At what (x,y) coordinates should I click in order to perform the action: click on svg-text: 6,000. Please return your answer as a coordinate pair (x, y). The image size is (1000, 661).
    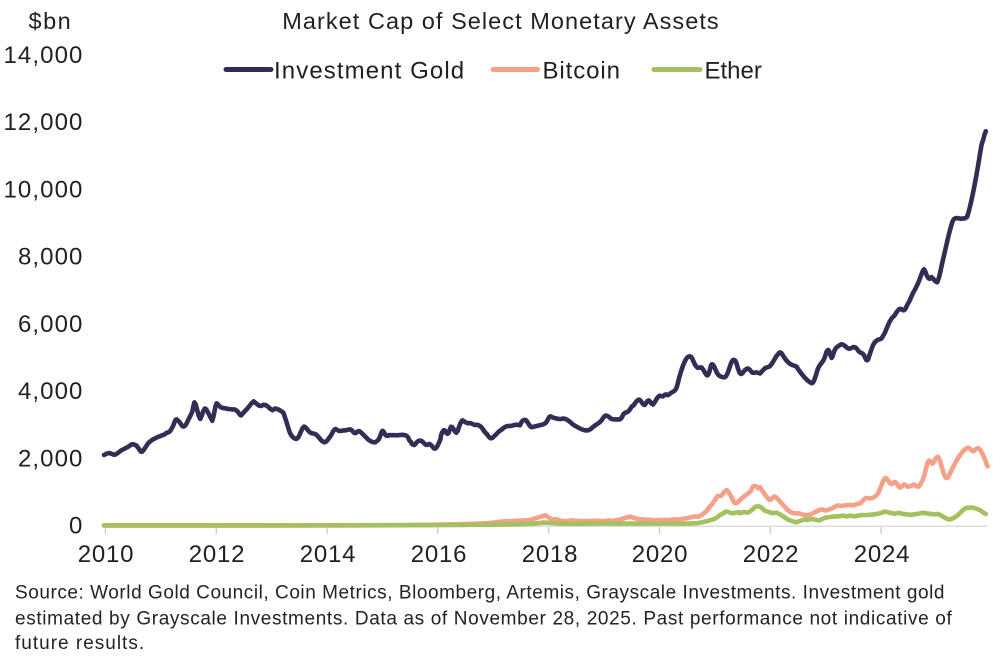
    Looking at the image, I should click on (51, 324).